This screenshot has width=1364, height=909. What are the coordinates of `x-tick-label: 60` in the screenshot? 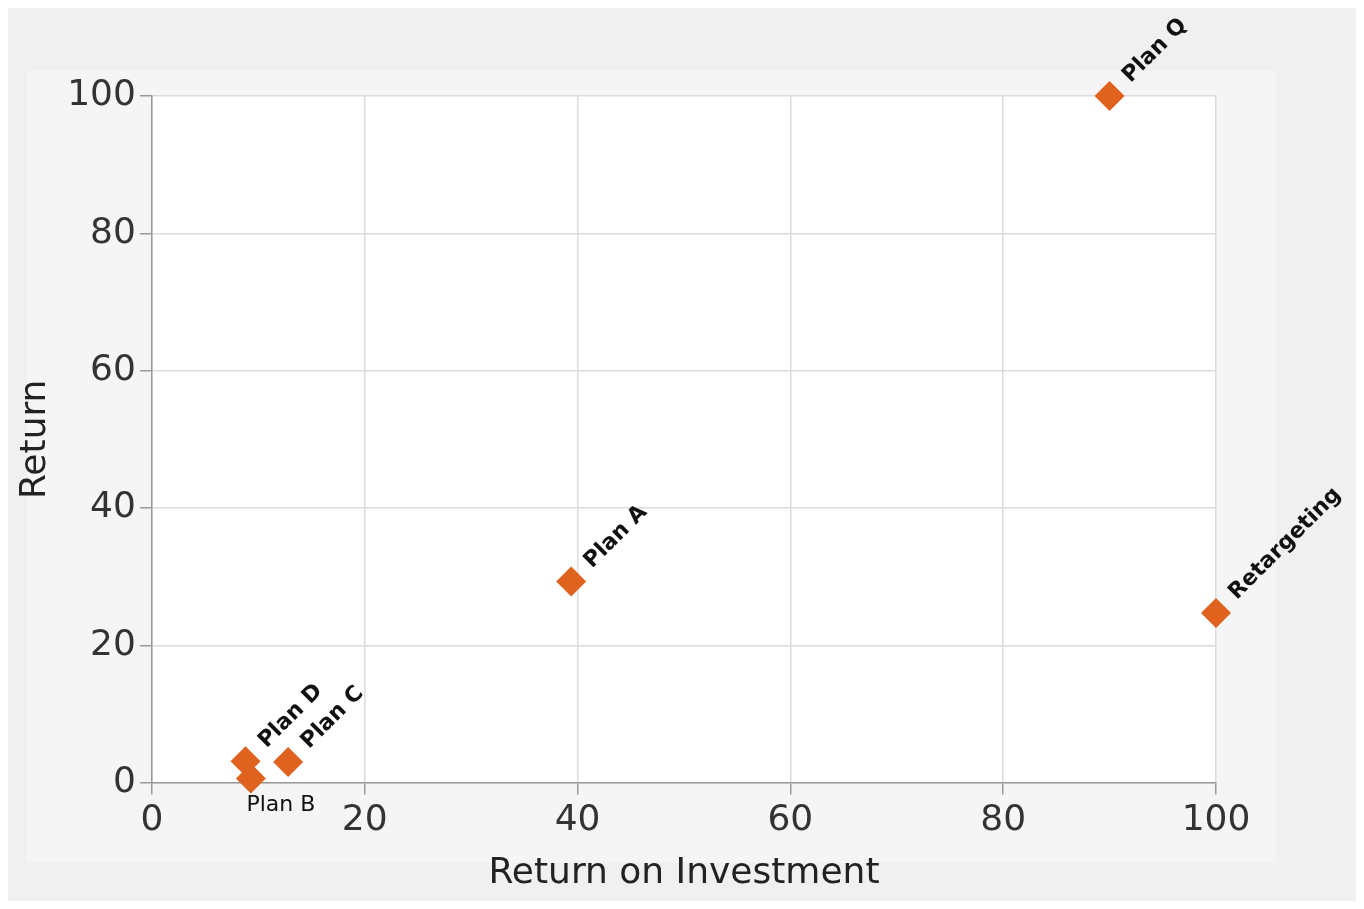 It's located at (790, 817).